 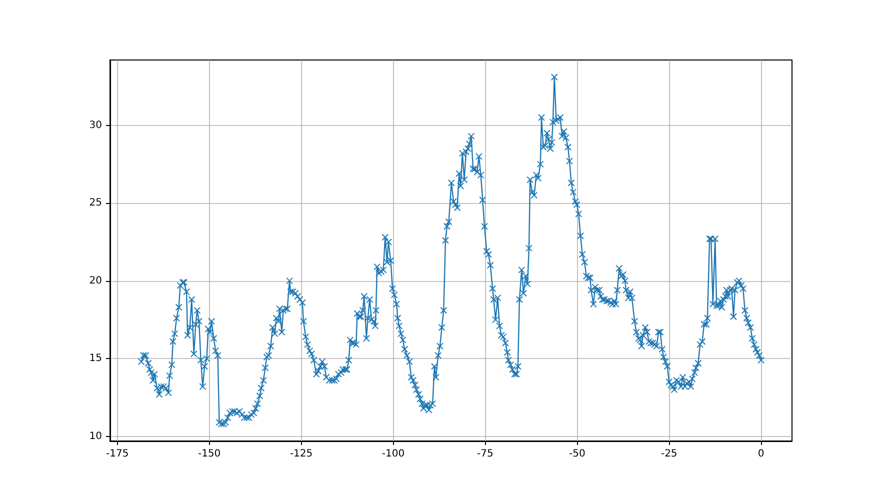 I want to click on y-tick-label: 15, so click(x=95, y=358).